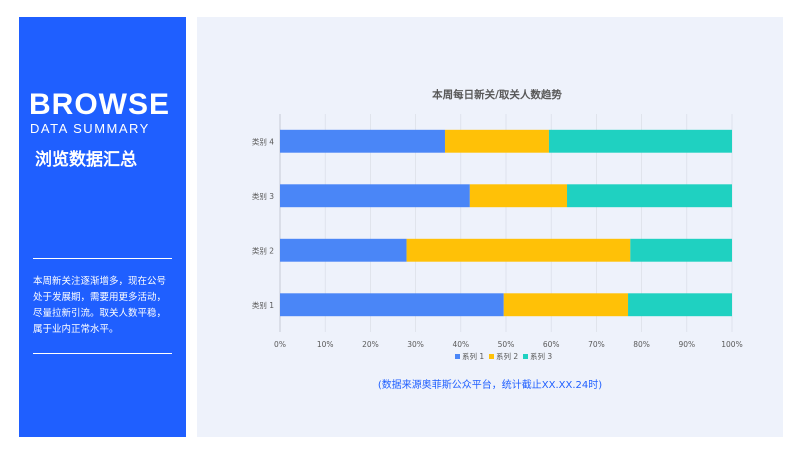  Describe the element at coordinates (641, 344) in the screenshot. I see `x-tick-label: 80%` at that location.